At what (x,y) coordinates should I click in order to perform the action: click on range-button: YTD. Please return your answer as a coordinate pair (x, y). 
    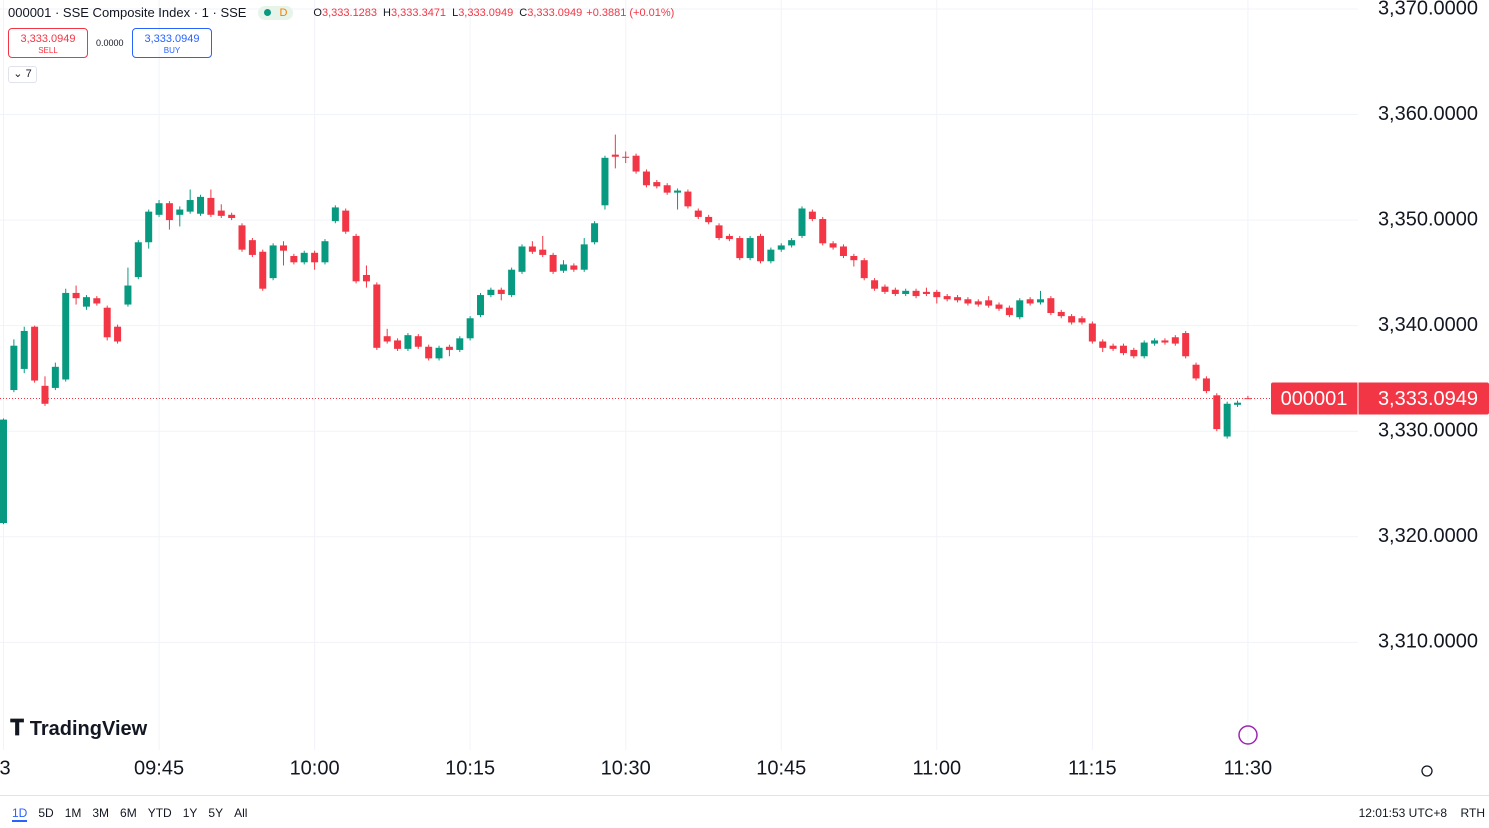
    Looking at the image, I should click on (159, 813).